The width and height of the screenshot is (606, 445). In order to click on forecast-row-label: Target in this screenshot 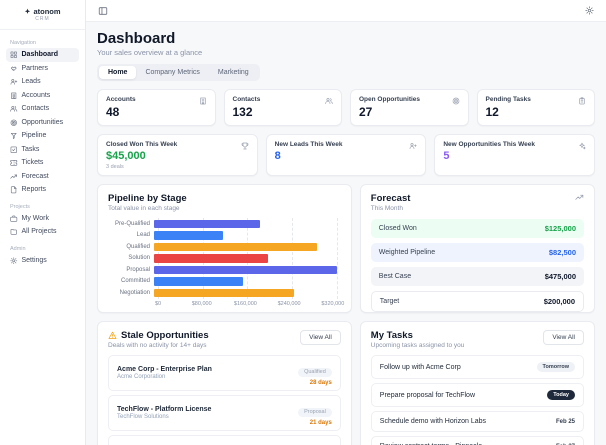, I will do `click(389, 301)`.